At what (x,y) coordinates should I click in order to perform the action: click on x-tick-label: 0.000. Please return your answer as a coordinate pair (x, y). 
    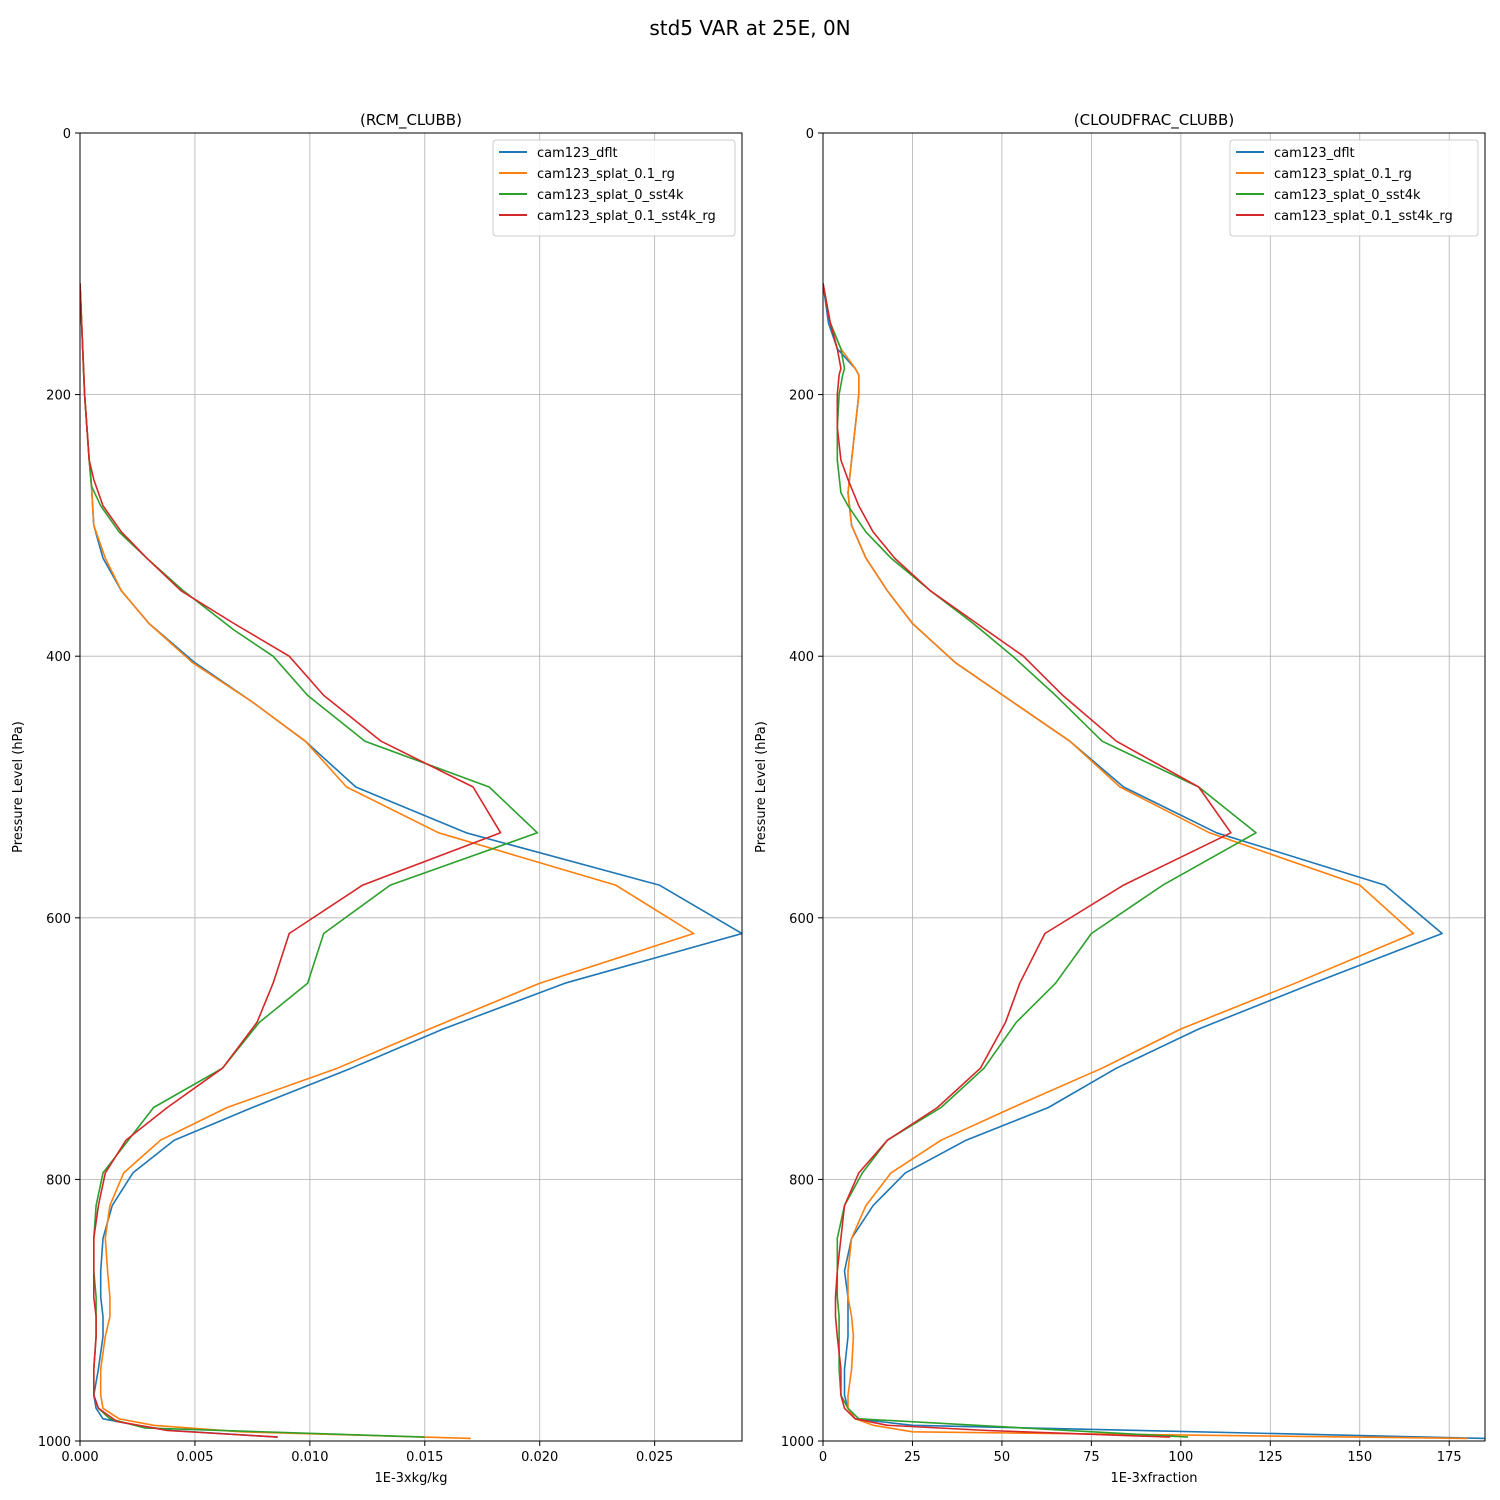
    Looking at the image, I should click on (79, 1457).